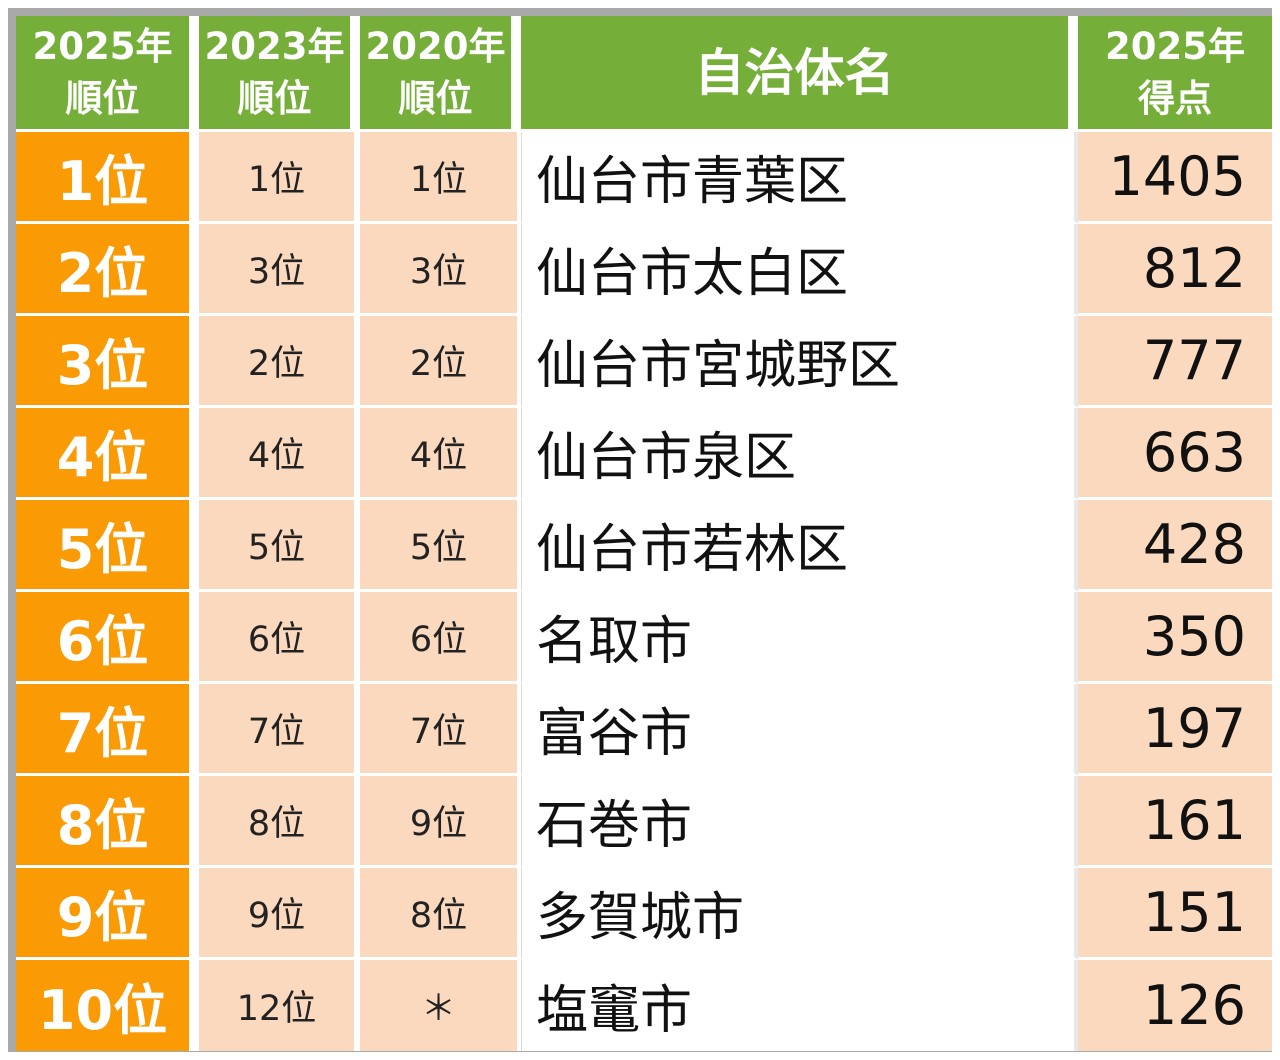 The height and width of the screenshot is (1060, 1280). I want to click on header-rank-2020: 2020年 順位, so click(440, 74).